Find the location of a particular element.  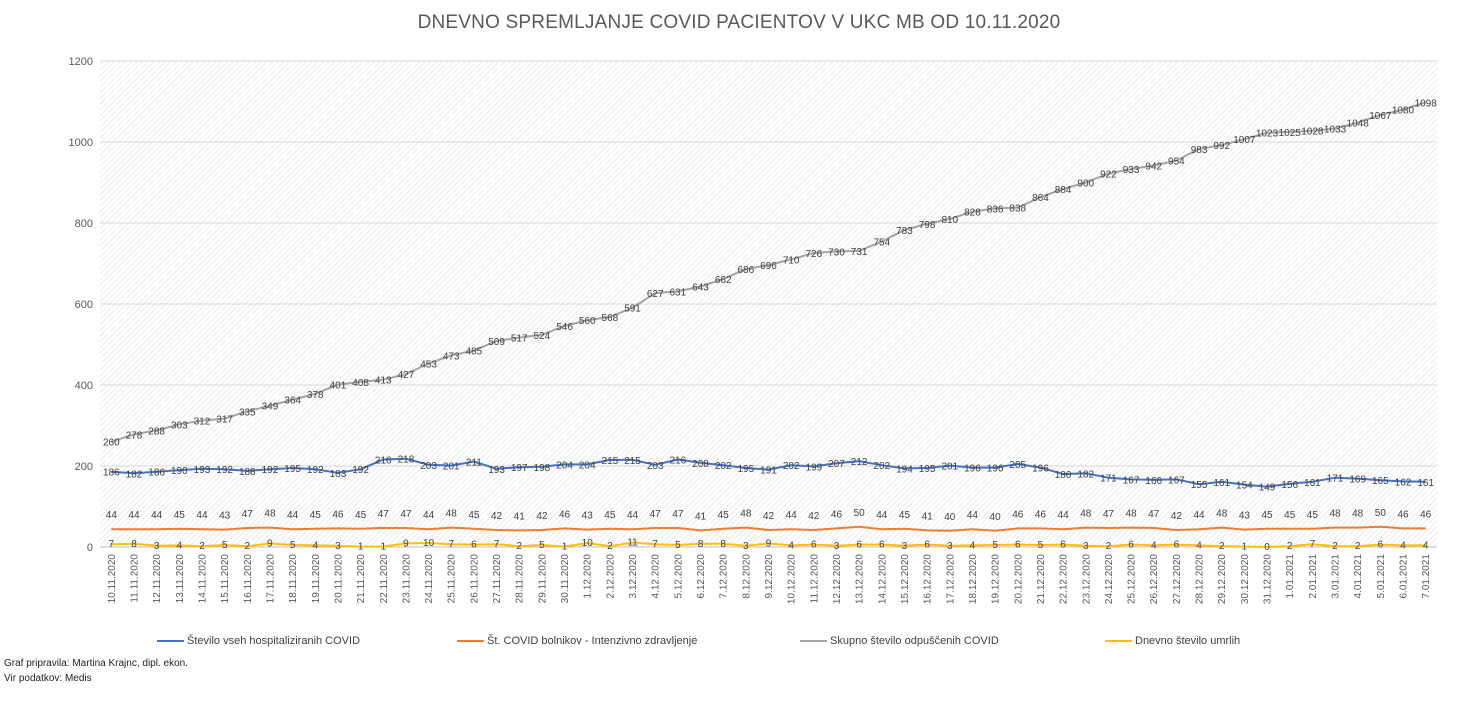

data-label: 509 is located at coordinates (496, 342).